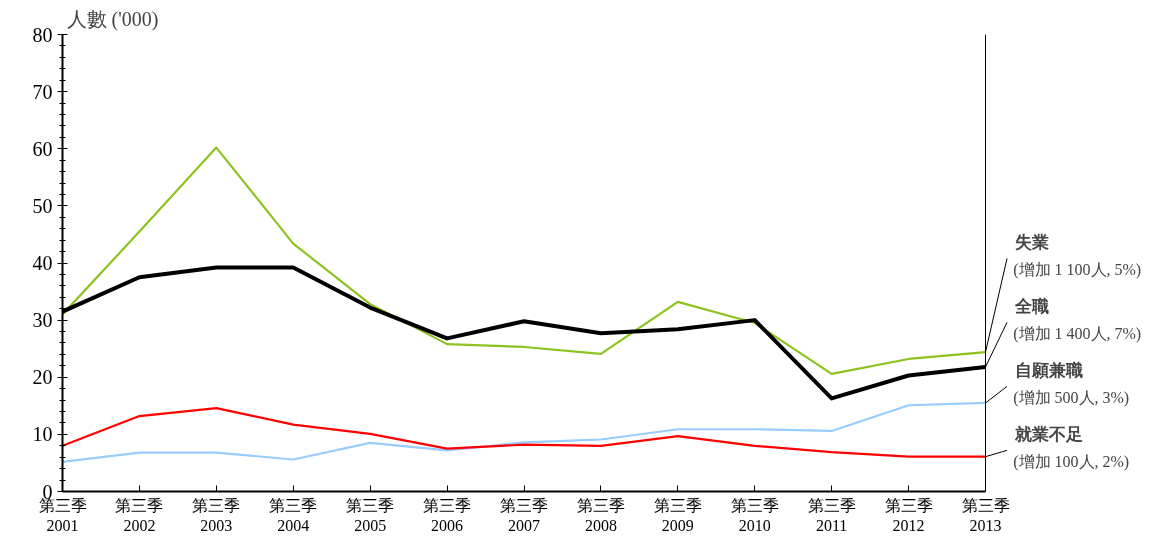 This screenshot has width=1175, height=549. What do you see at coordinates (1049, 434) in the screenshot?
I see `series-label: 就業不足` at bounding box center [1049, 434].